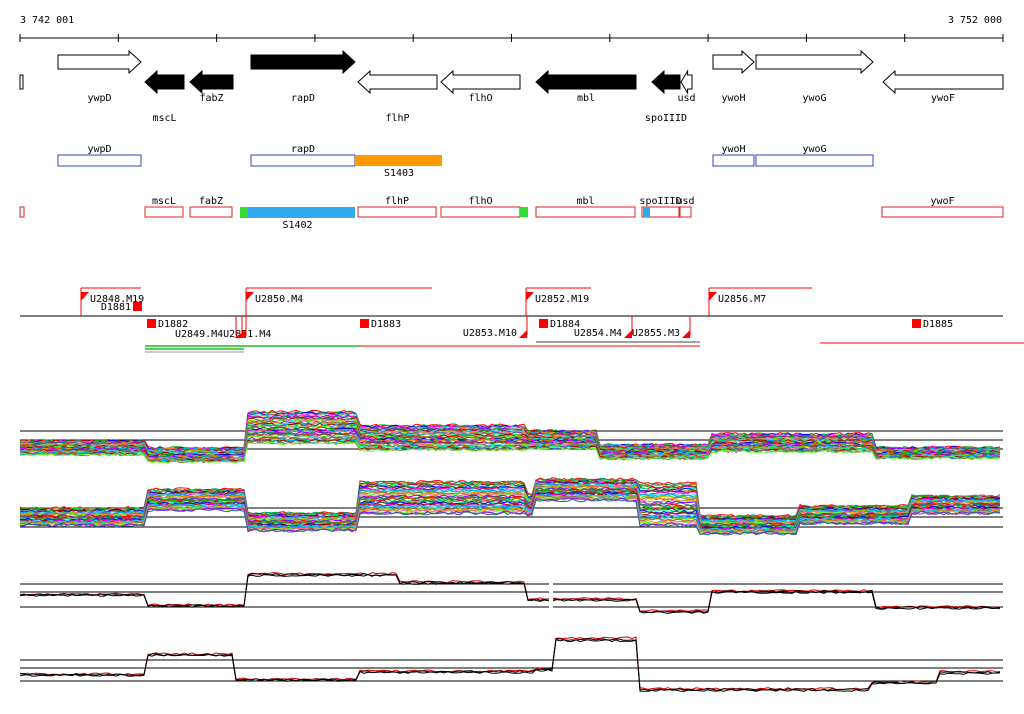 The image size is (1024, 714). I want to click on gene-label-spoIIID: spoIIID, so click(666, 118).